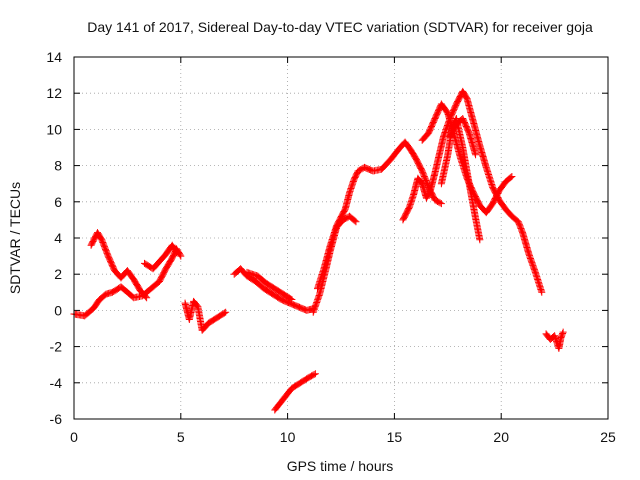 This screenshot has height=480, width=640. What do you see at coordinates (608, 437) in the screenshot?
I see `x-tick-label: 25` at bounding box center [608, 437].